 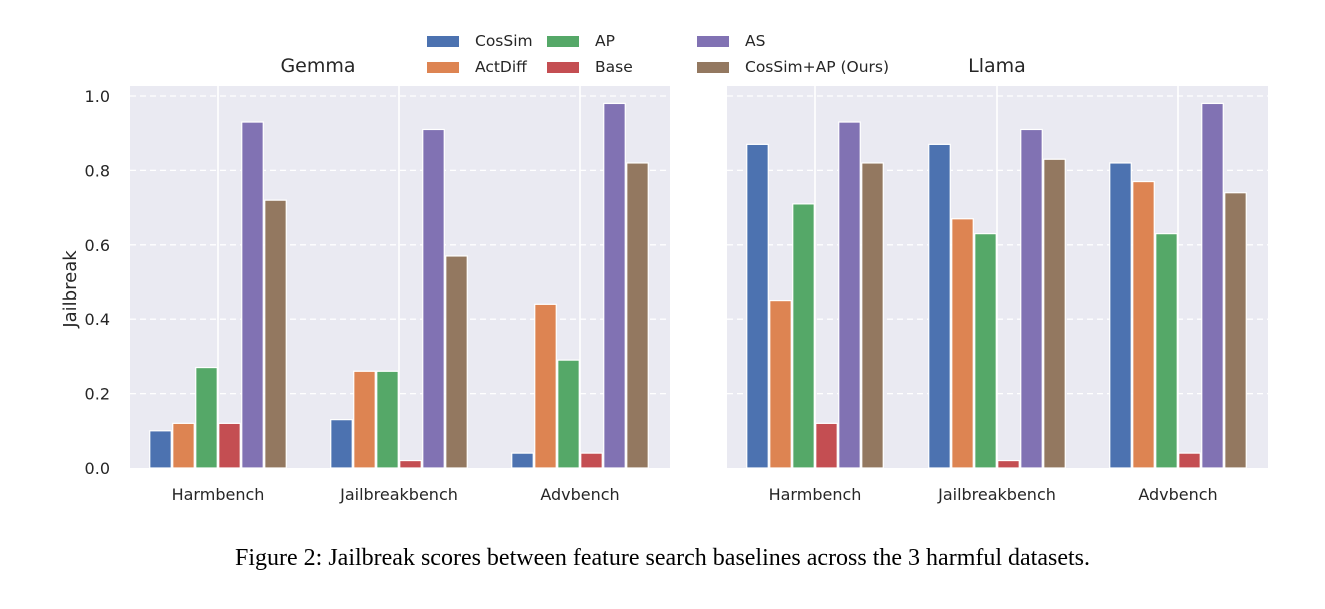 I want to click on legend: CosSim ActDiff AP Base AS CosSim+AP (Ours), so click(x=658, y=54).